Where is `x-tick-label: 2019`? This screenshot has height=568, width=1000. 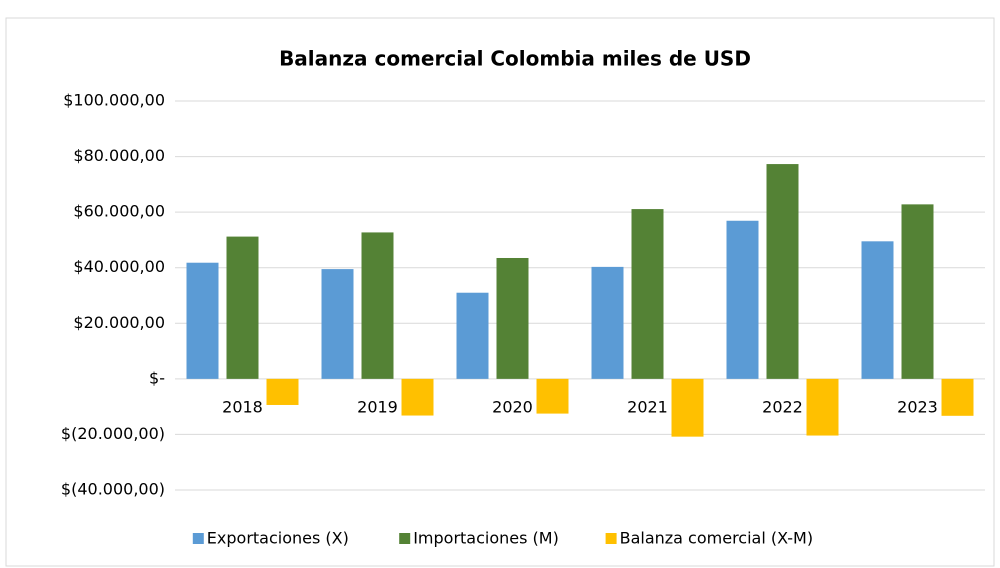 x-tick-label: 2019 is located at coordinates (377, 406).